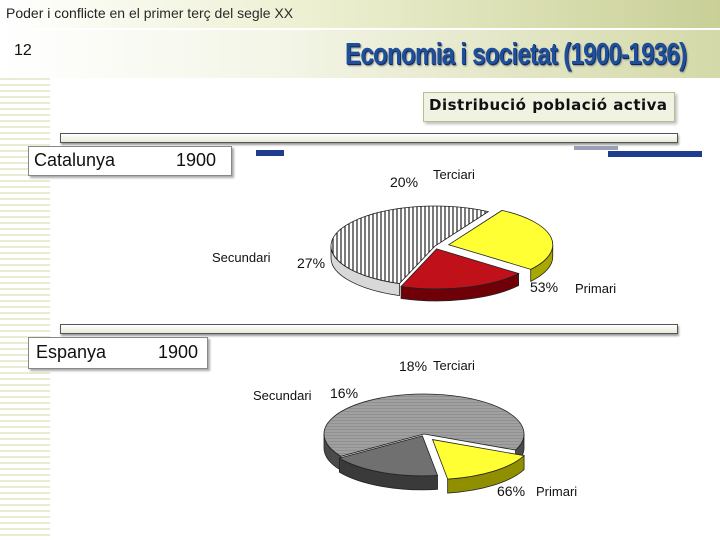  I want to click on section-title: Distribució població activa, so click(548, 105).